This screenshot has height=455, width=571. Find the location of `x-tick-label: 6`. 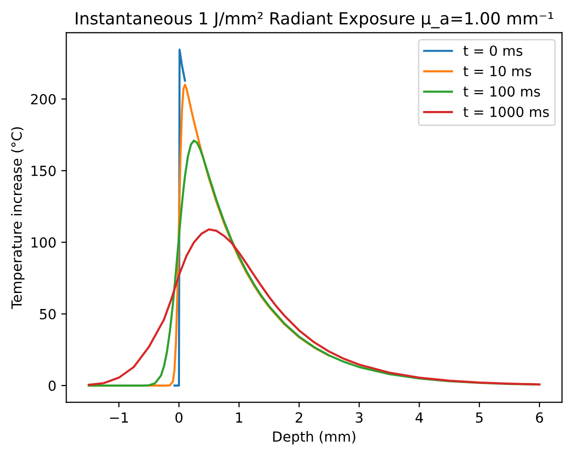

x-tick-label: 6 is located at coordinates (540, 417).